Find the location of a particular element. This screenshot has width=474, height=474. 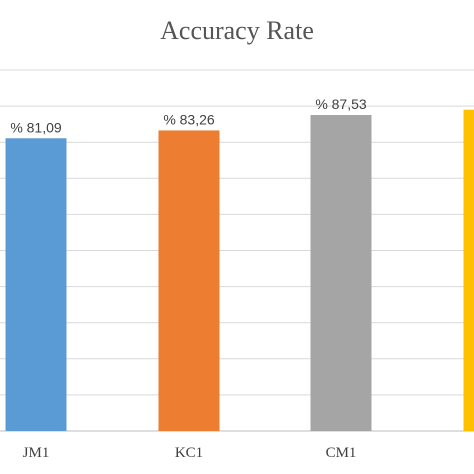

data-label-cm1: % 87,53 is located at coordinates (341, 104).